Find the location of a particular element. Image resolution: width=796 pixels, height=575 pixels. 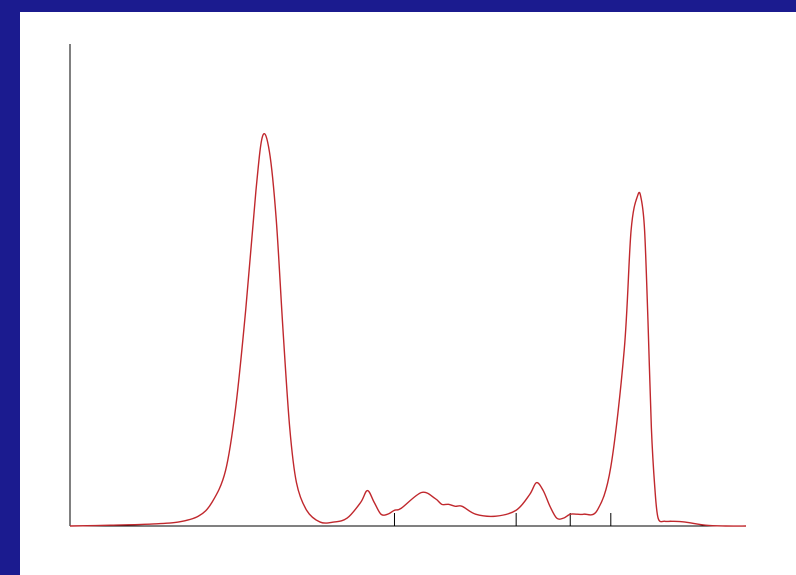

marker-ticks is located at coordinates (502, 519).